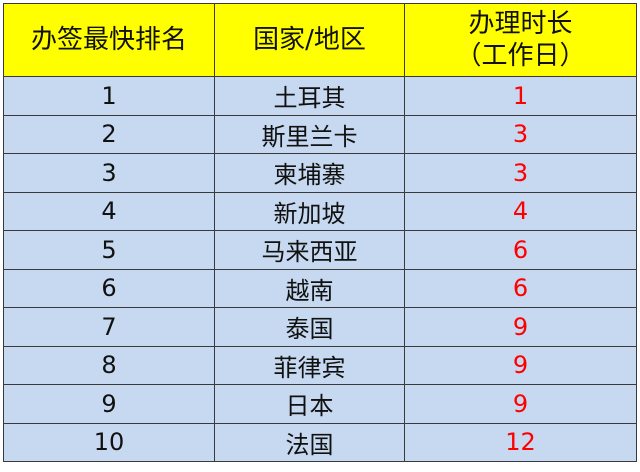  I want to click on header-days: 办理时长 （工作日）, so click(520, 40).